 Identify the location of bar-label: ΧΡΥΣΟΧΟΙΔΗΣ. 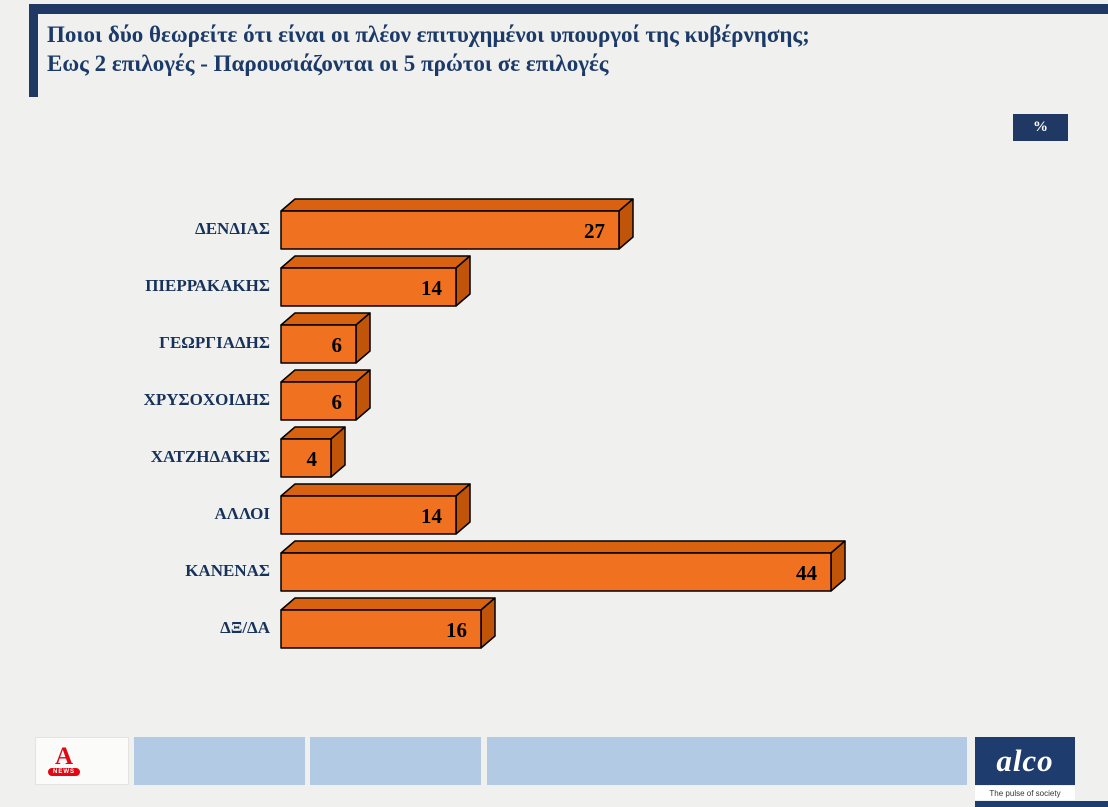
(206, 399).